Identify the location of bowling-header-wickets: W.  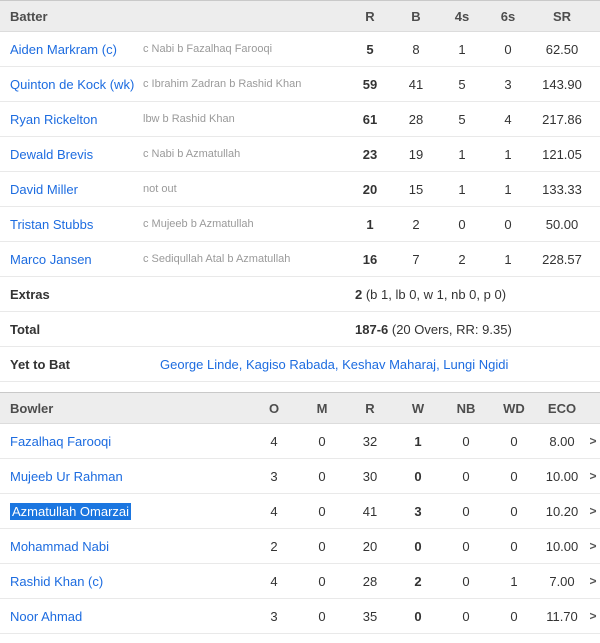
(418, 408).